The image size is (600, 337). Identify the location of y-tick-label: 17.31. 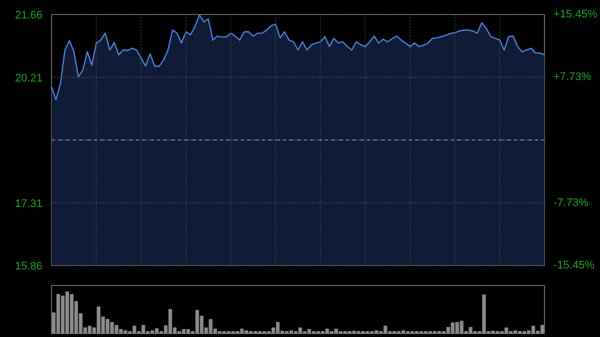
(28, 204).